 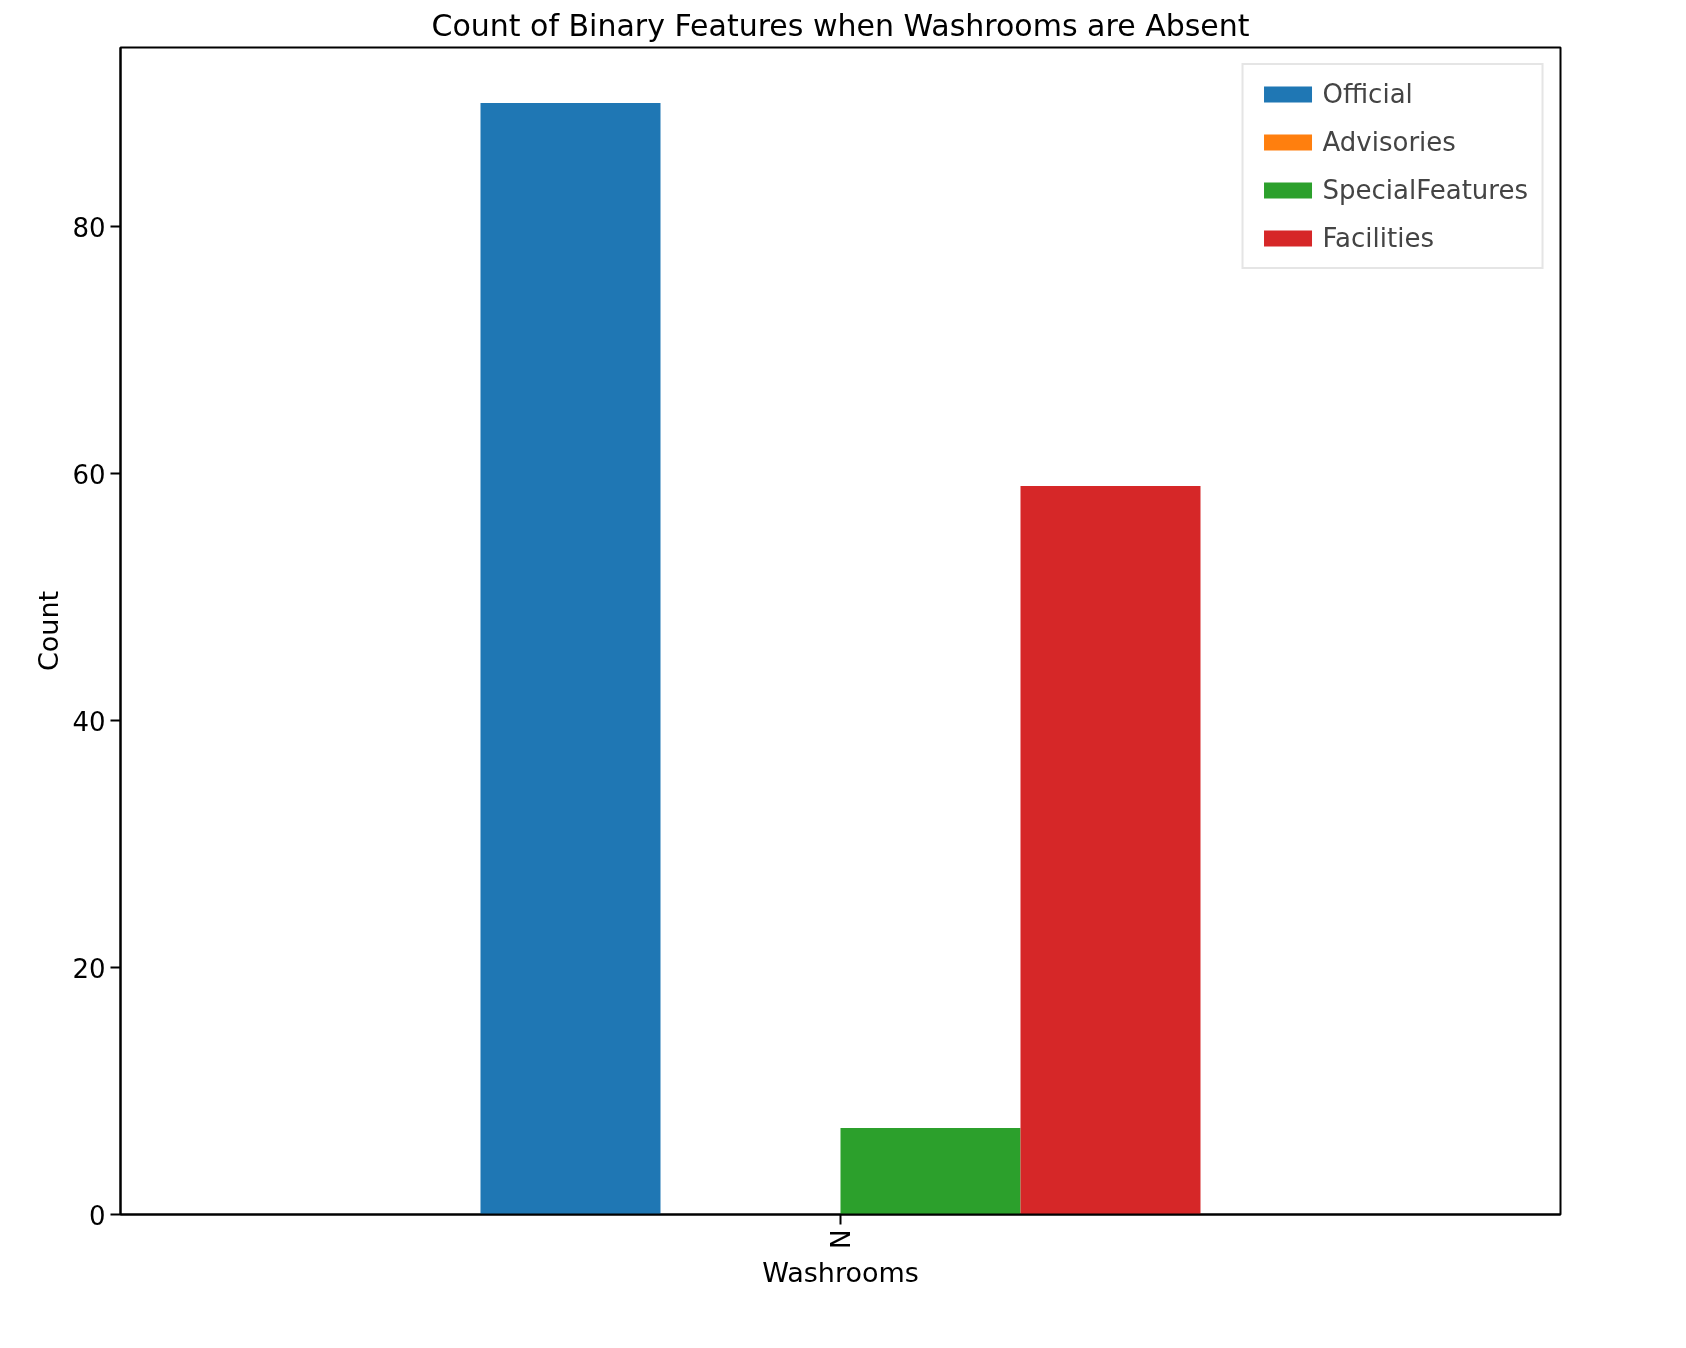 I want to click on y-axis-title: Count, so click(x=49, y=631).